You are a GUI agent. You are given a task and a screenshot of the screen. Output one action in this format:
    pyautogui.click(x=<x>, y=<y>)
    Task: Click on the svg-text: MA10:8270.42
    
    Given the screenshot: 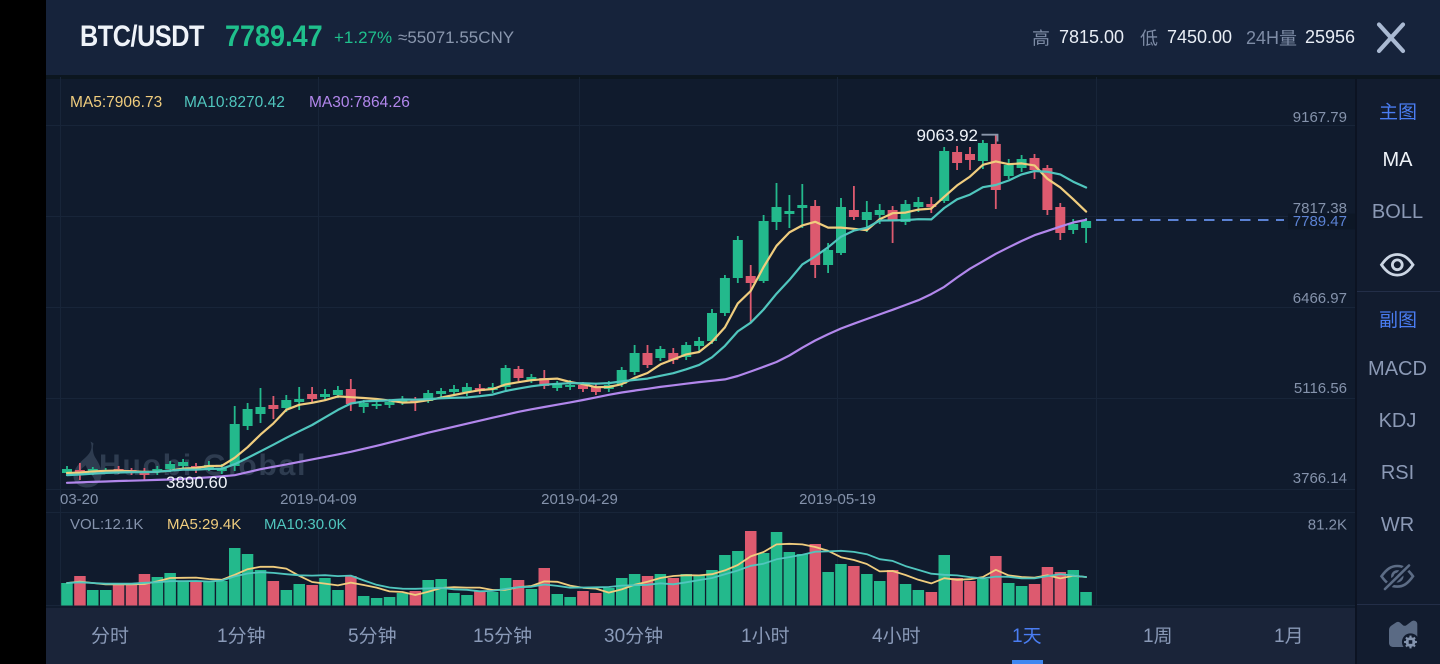 What is the action you would take?
    pyautogui.click(x=234, y=102)
    